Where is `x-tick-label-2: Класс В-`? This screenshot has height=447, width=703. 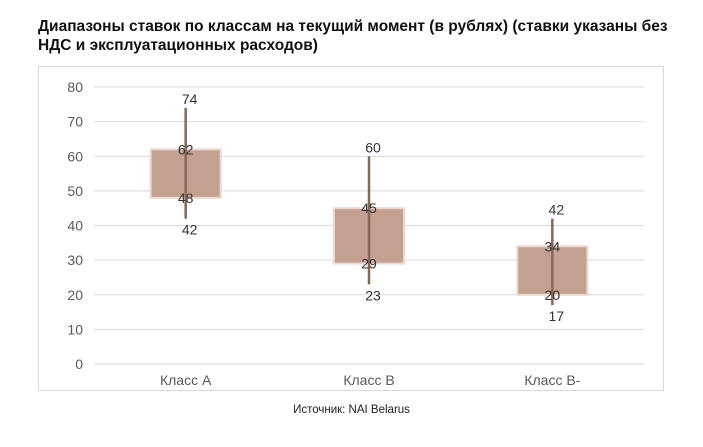
x-tick-label-2: Класс В- is located at coordinates (552, 380).